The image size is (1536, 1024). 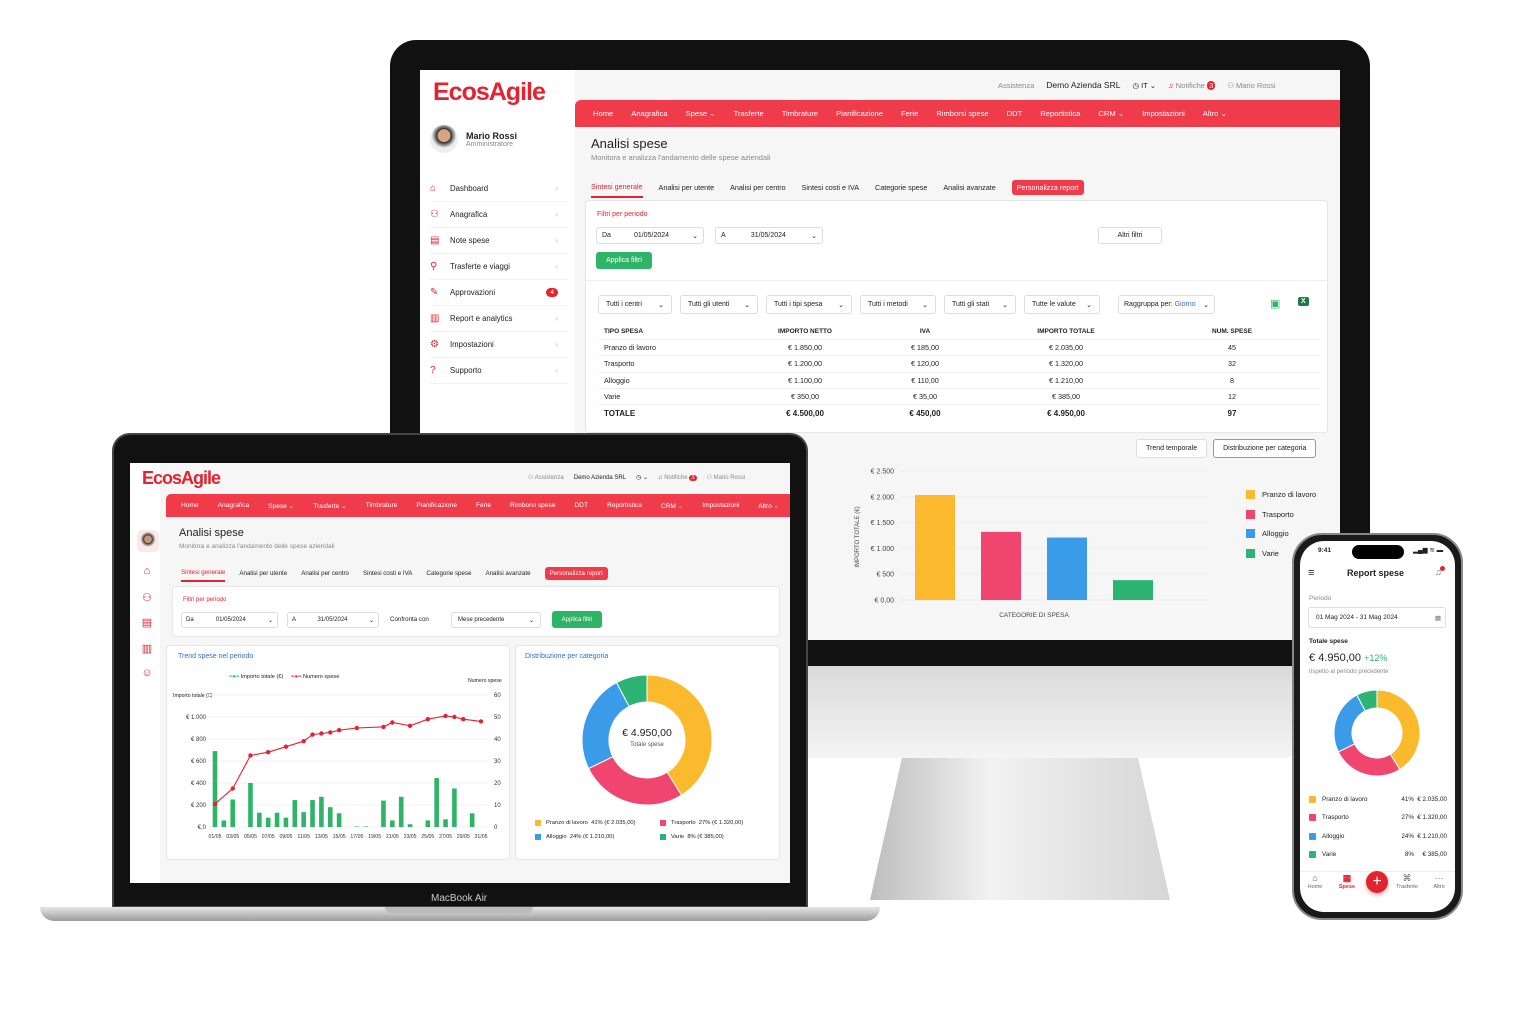 What do you see at coordinates (1265, 448) in the screenshot?
I see `chart-view-button: Distribuzione per categoria` at bounding box center [1265, 448].